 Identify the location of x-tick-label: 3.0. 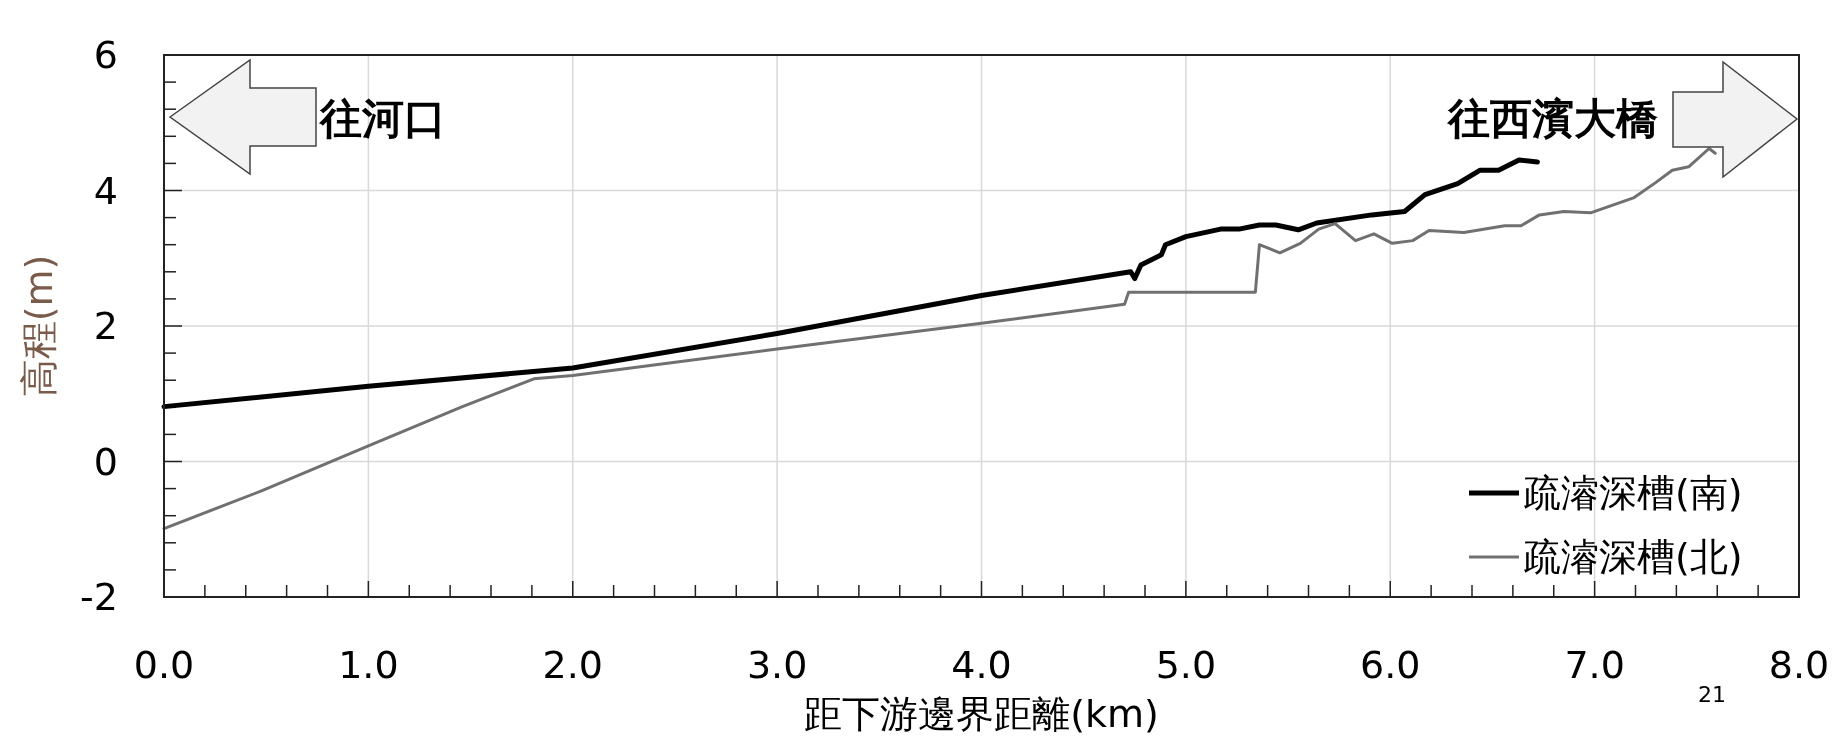
(777, 665).